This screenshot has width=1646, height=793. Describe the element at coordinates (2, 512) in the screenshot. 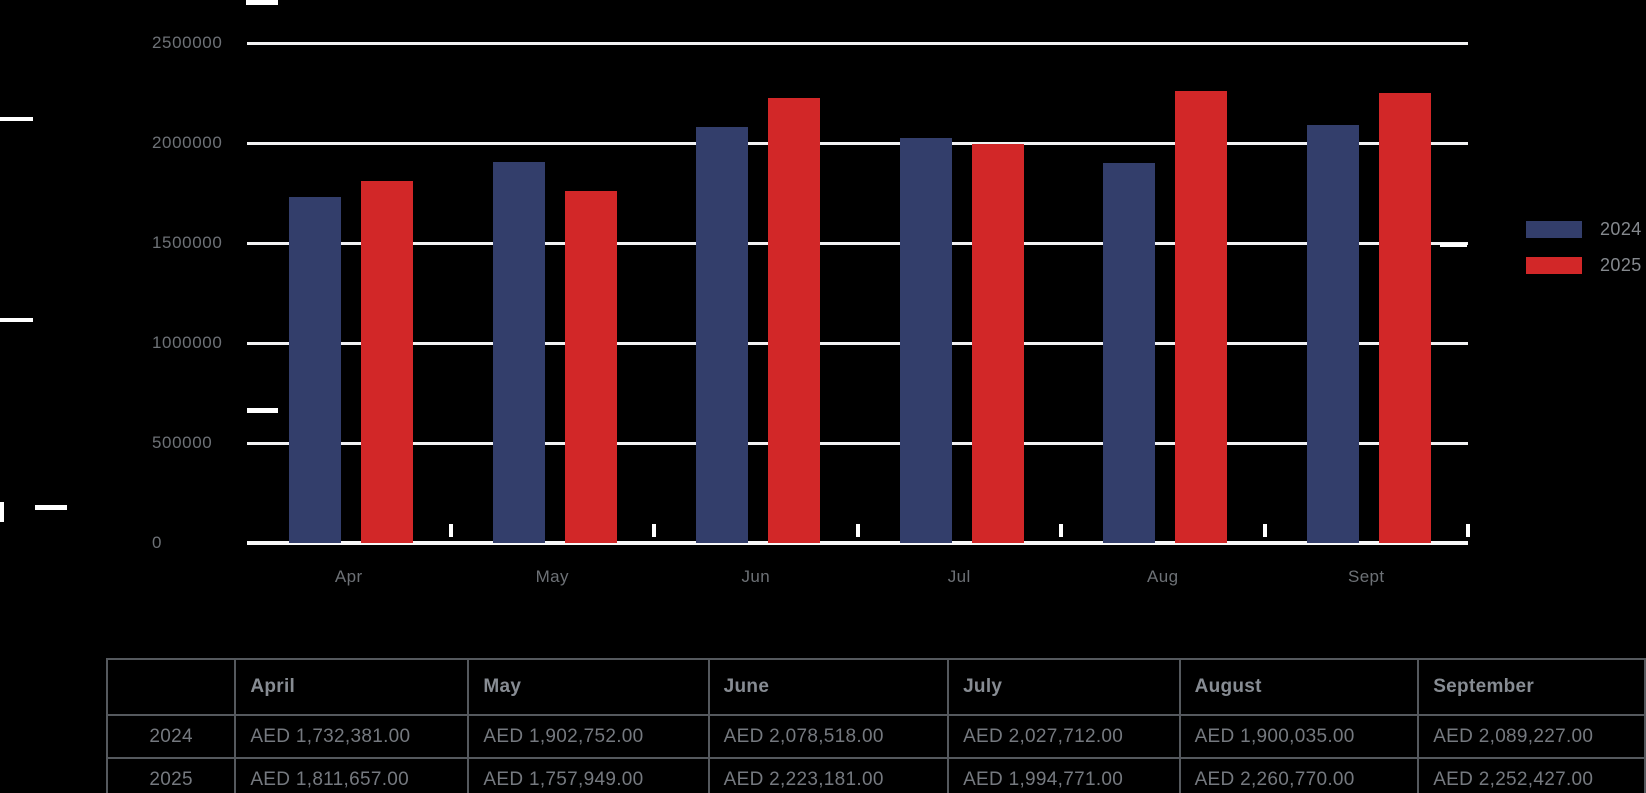

I see `white-mark-bottom-left` at that location.